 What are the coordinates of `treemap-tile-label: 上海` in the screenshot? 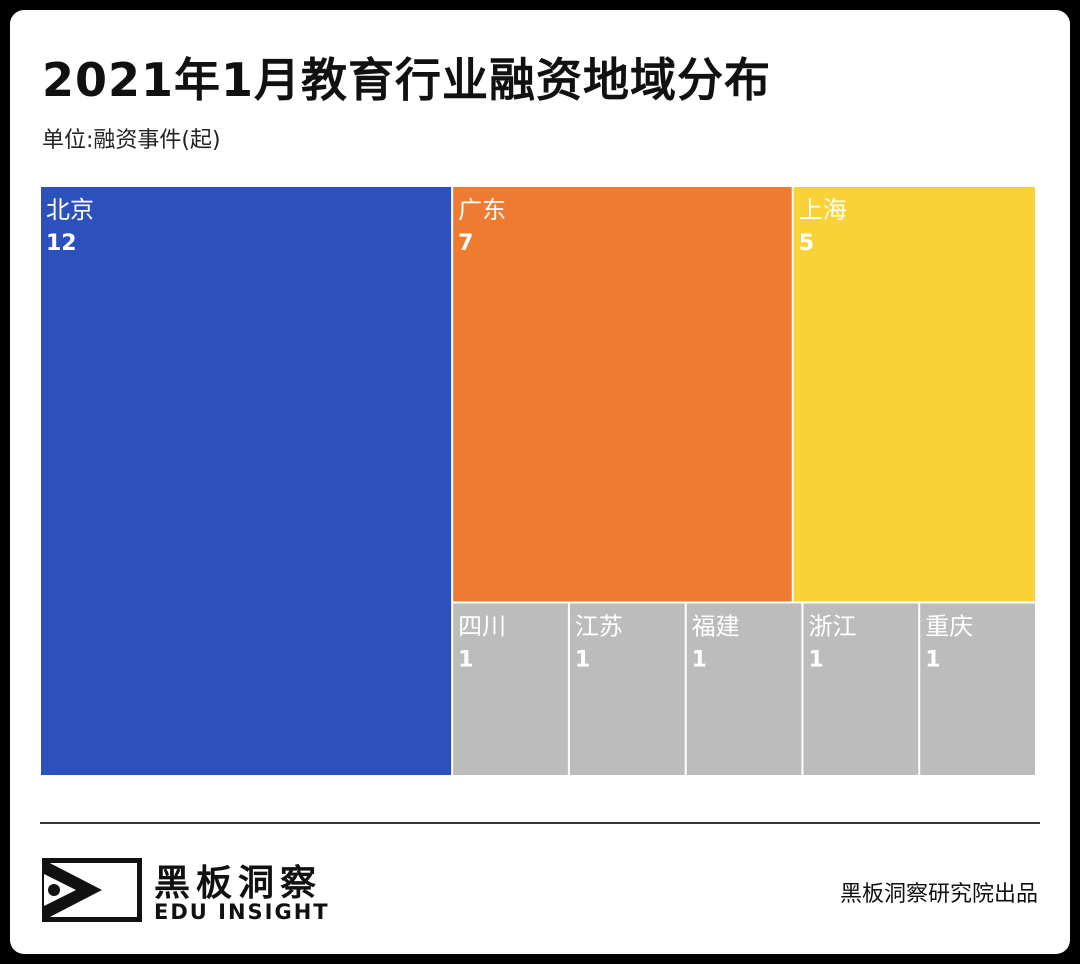 It's located at (823, 210).